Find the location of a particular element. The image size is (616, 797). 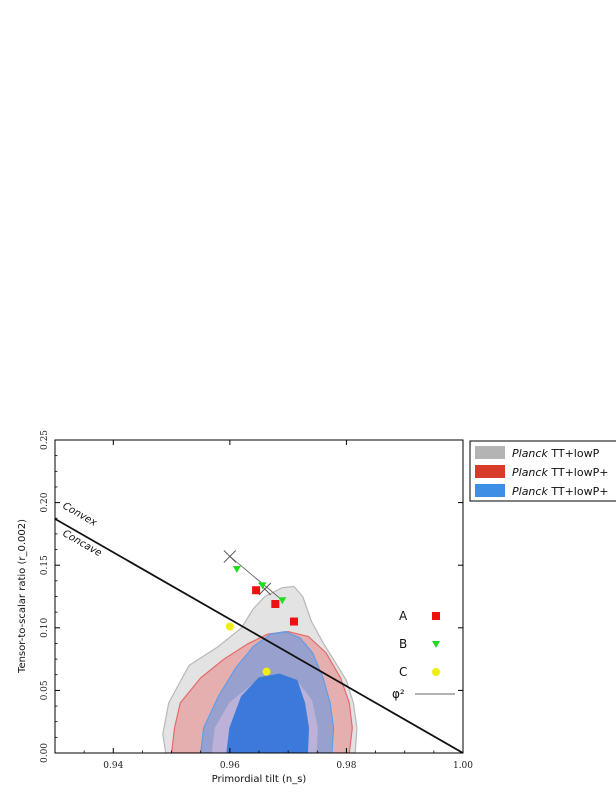

series-legend-marker-b is located at coordinates (436, 644).